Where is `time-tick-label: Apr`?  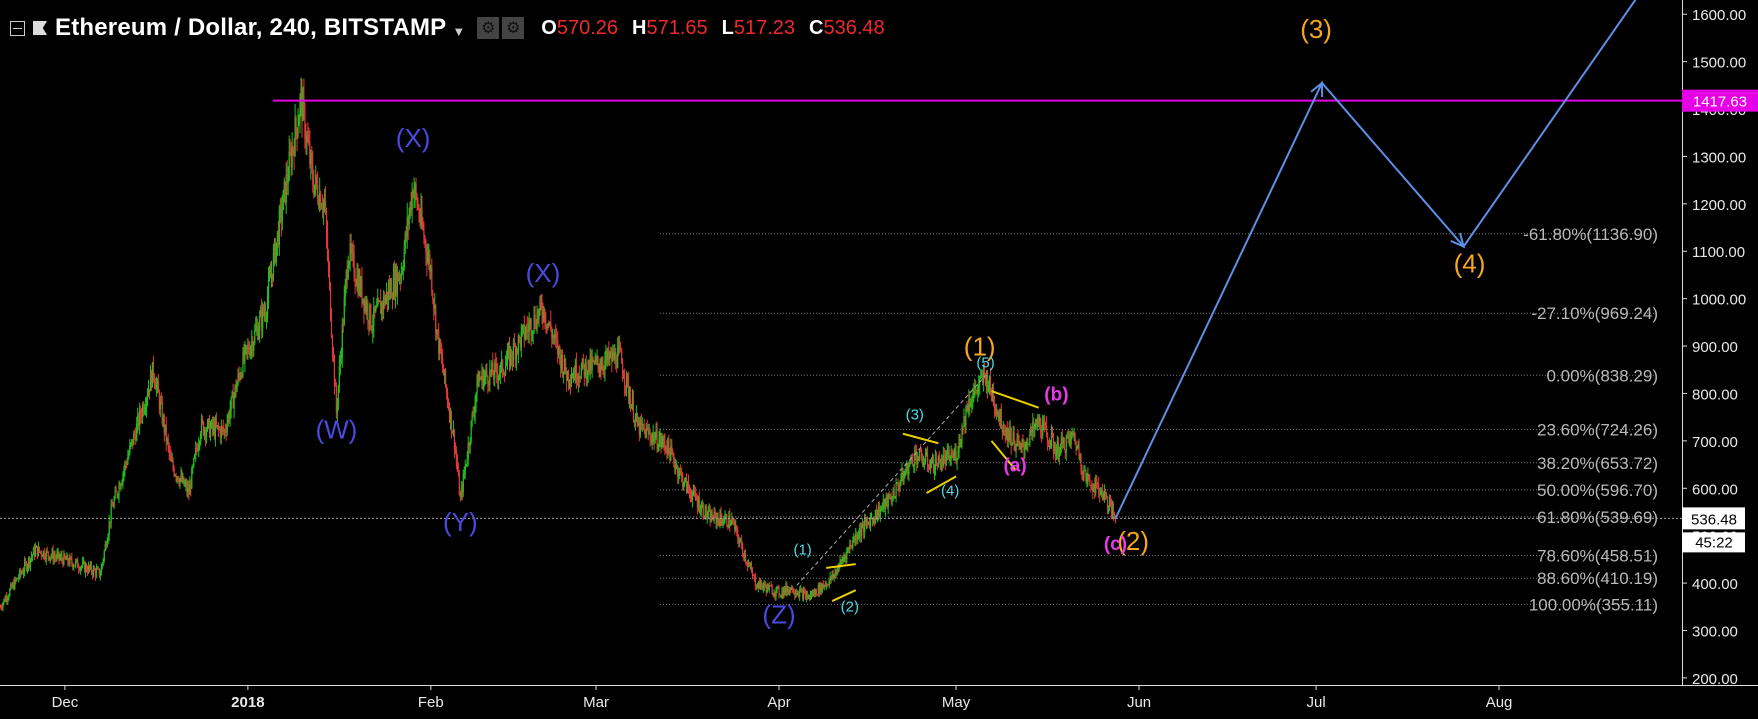
time-tick-label: Apr is located at coordinates (778, 702).